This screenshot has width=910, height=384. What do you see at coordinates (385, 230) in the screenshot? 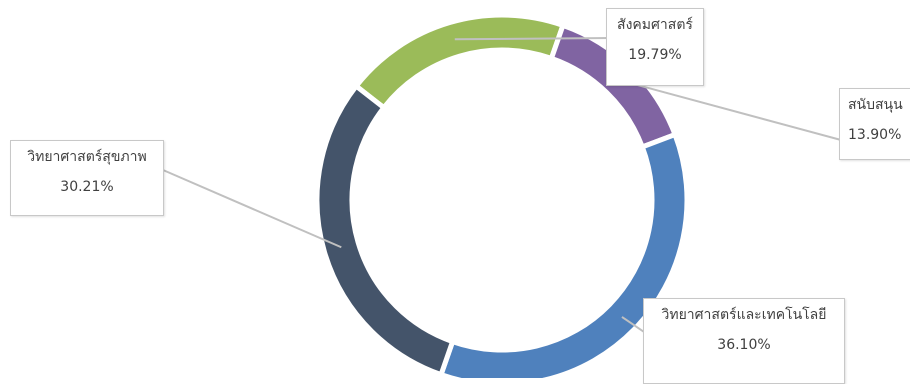
I see `slice-health-sciences` at bounding box center [385, 230].